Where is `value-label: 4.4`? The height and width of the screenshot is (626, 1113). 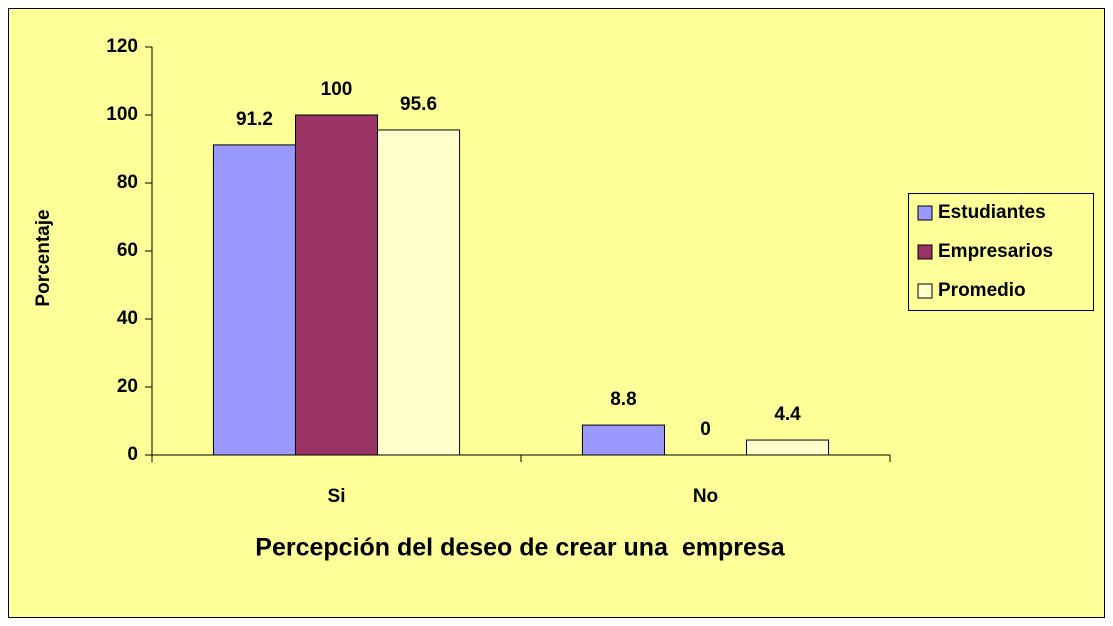 value-label: 4.4 is located at coordinates (787, 414).